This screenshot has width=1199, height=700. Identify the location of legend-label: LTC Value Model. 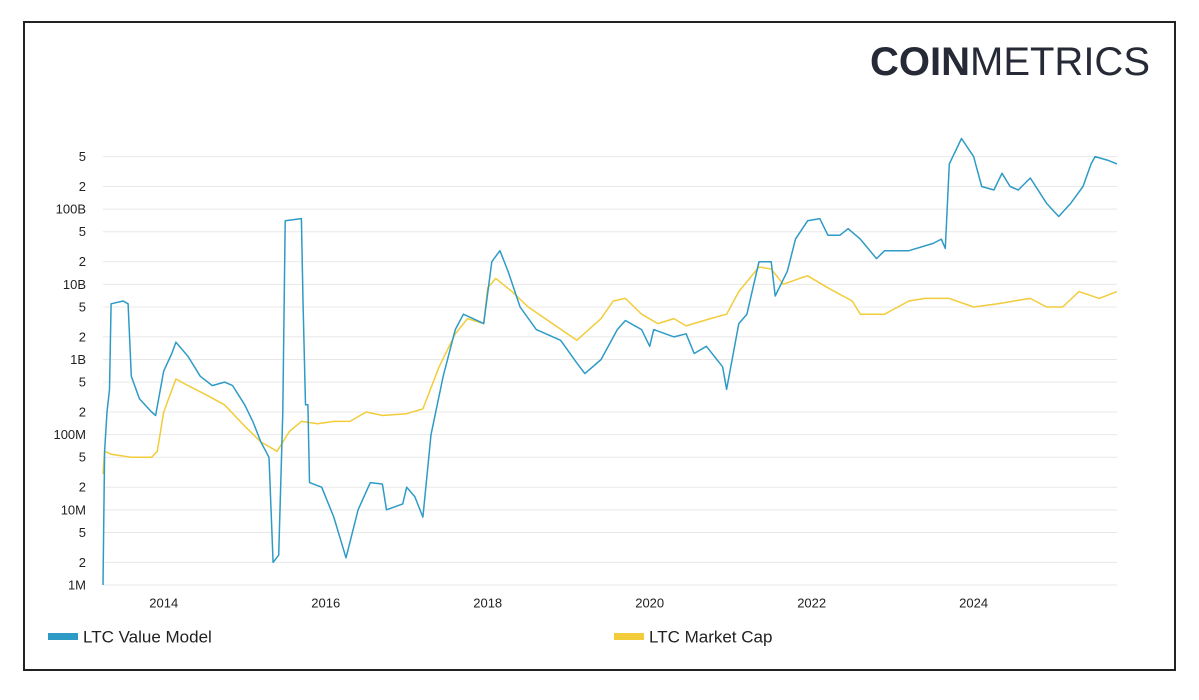
(147, 636).